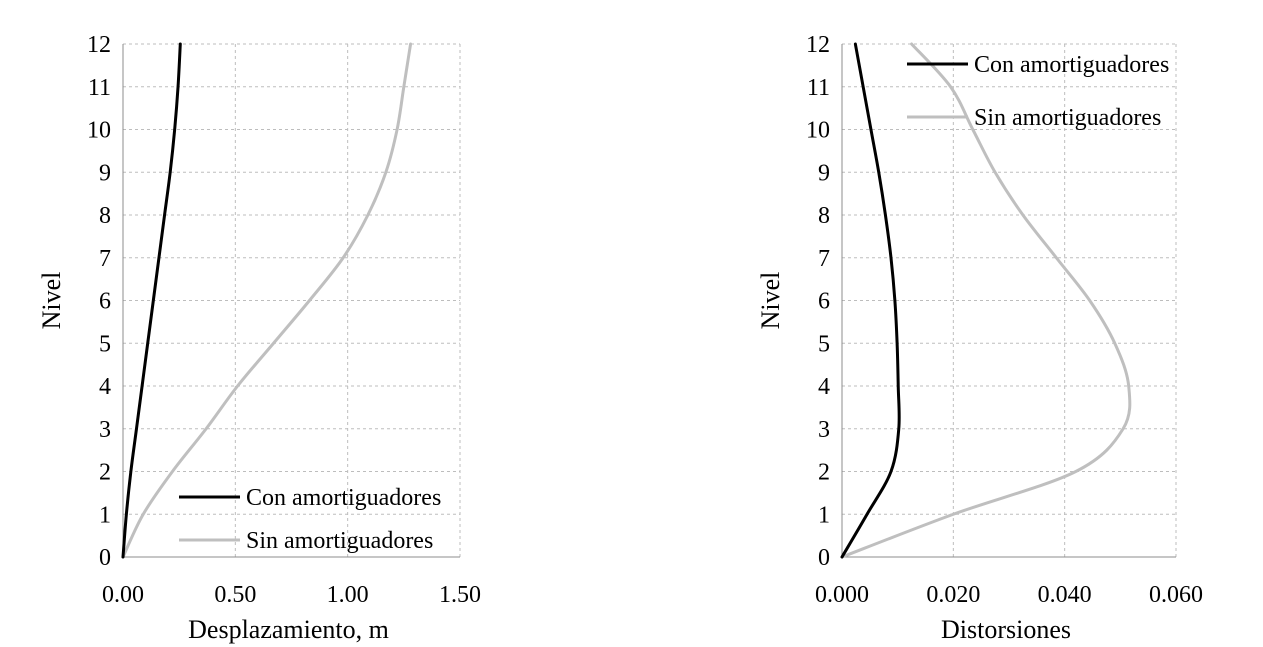 The image size is (1263, 647). I want to click on x-tick-label: 1.50, so click(460, 595).